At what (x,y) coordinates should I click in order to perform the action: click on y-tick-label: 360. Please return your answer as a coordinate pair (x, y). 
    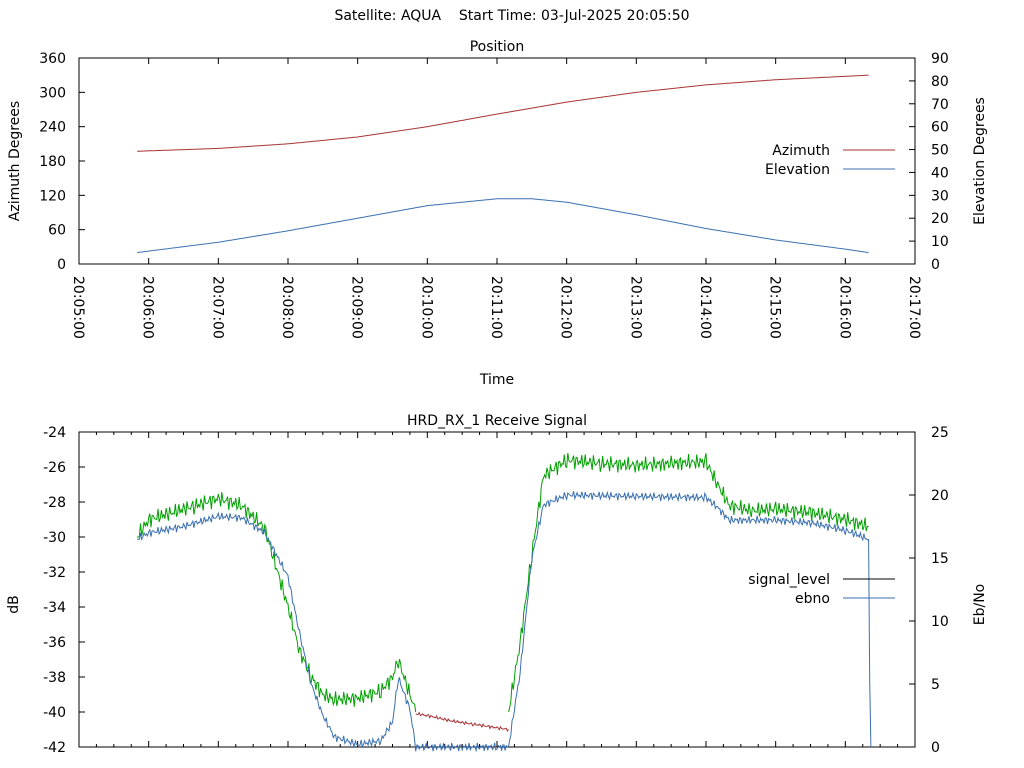
    Looking at the image, I should click on (52, 59).